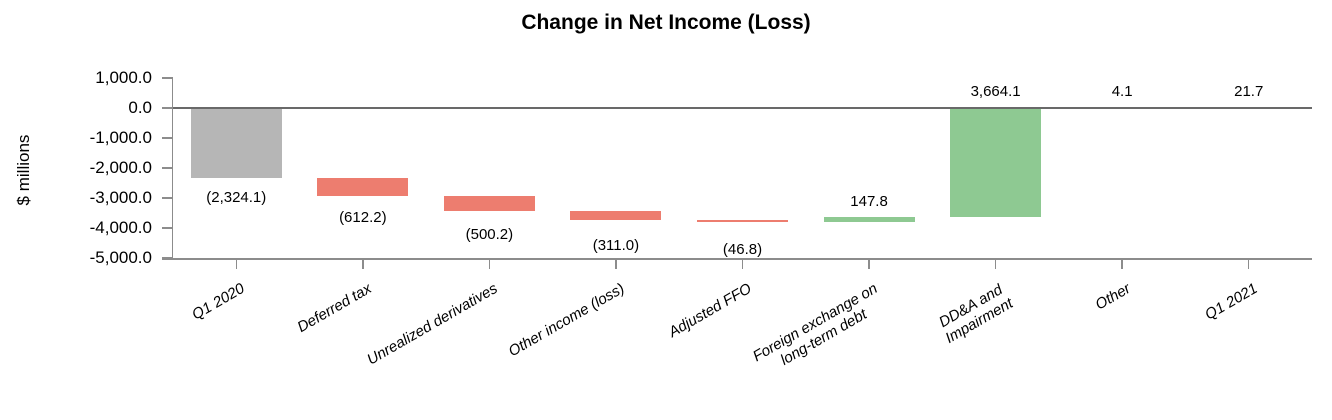  Describe the element at coordinates (975, 314) in the screenshot. I see `x-category-label: DD&A and Impairment` at that location.